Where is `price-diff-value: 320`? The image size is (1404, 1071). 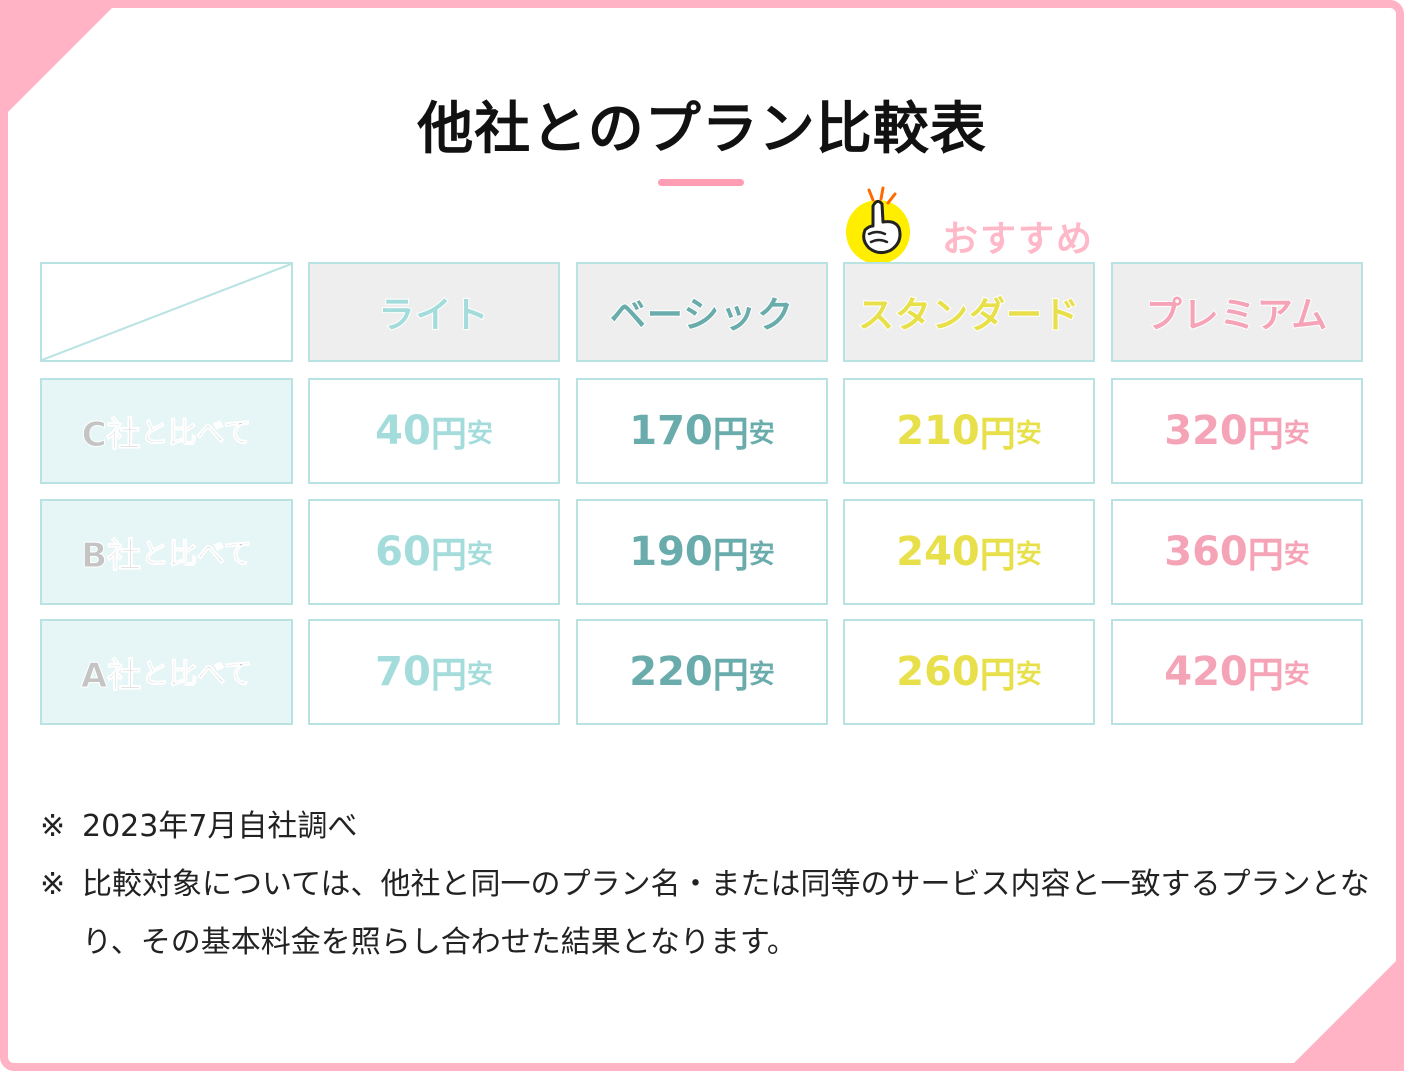
price-diff-value: 320 is located at coordinates (1205, 431).